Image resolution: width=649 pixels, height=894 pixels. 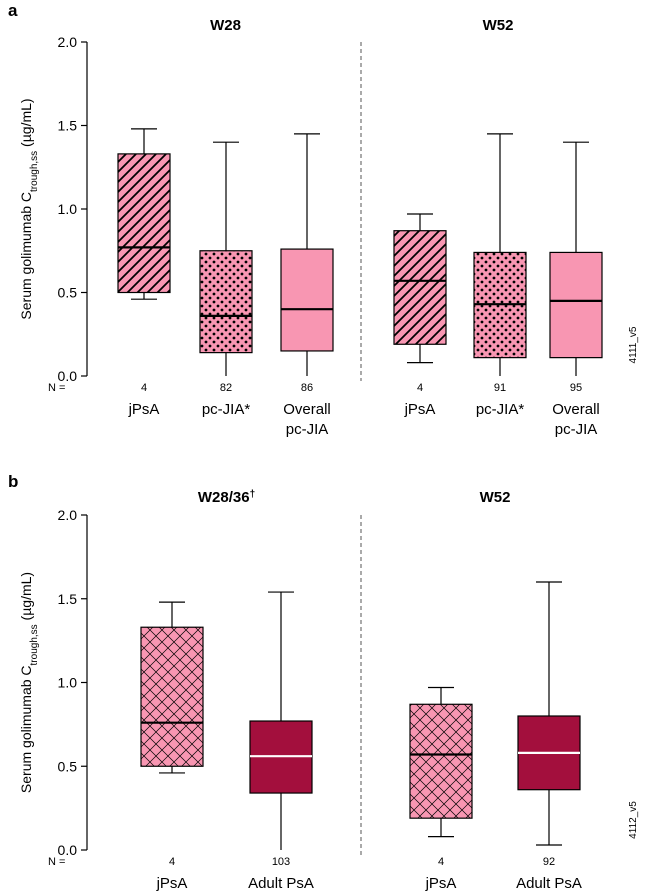 I want to click on week-title-text: W28/36, so click(x=224, y=497).